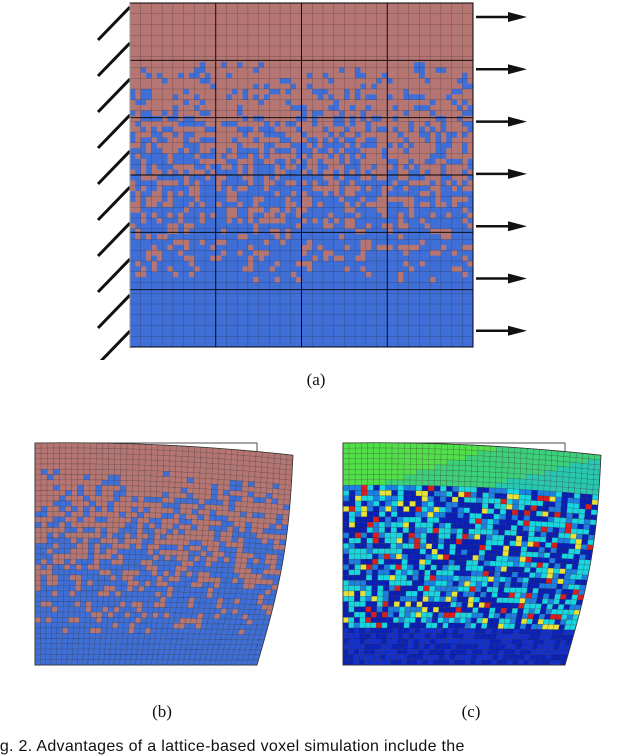  I want to click on deformed-phase-map, so click(164, 554).